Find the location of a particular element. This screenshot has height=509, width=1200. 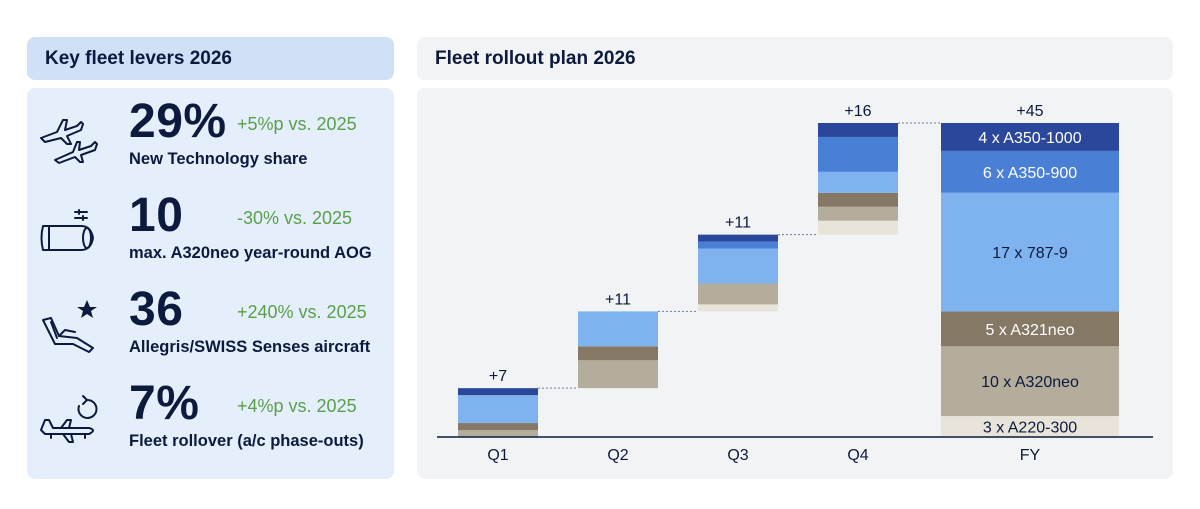

segment-label: 6 x A350-900 is located at coordinates (1030, 173).